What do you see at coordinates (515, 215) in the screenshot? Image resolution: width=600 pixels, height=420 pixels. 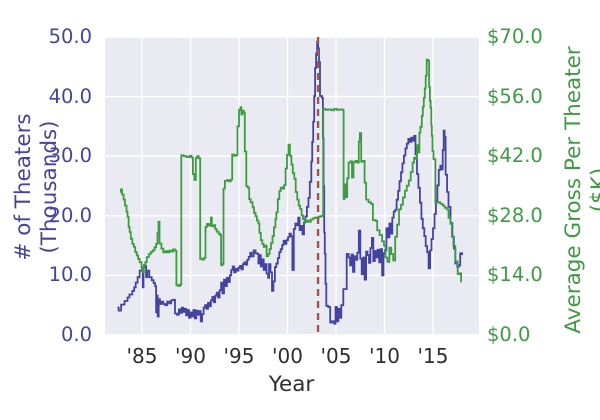 I see `right-y-tick-label: $28.0` at bounding box center [515, 215].